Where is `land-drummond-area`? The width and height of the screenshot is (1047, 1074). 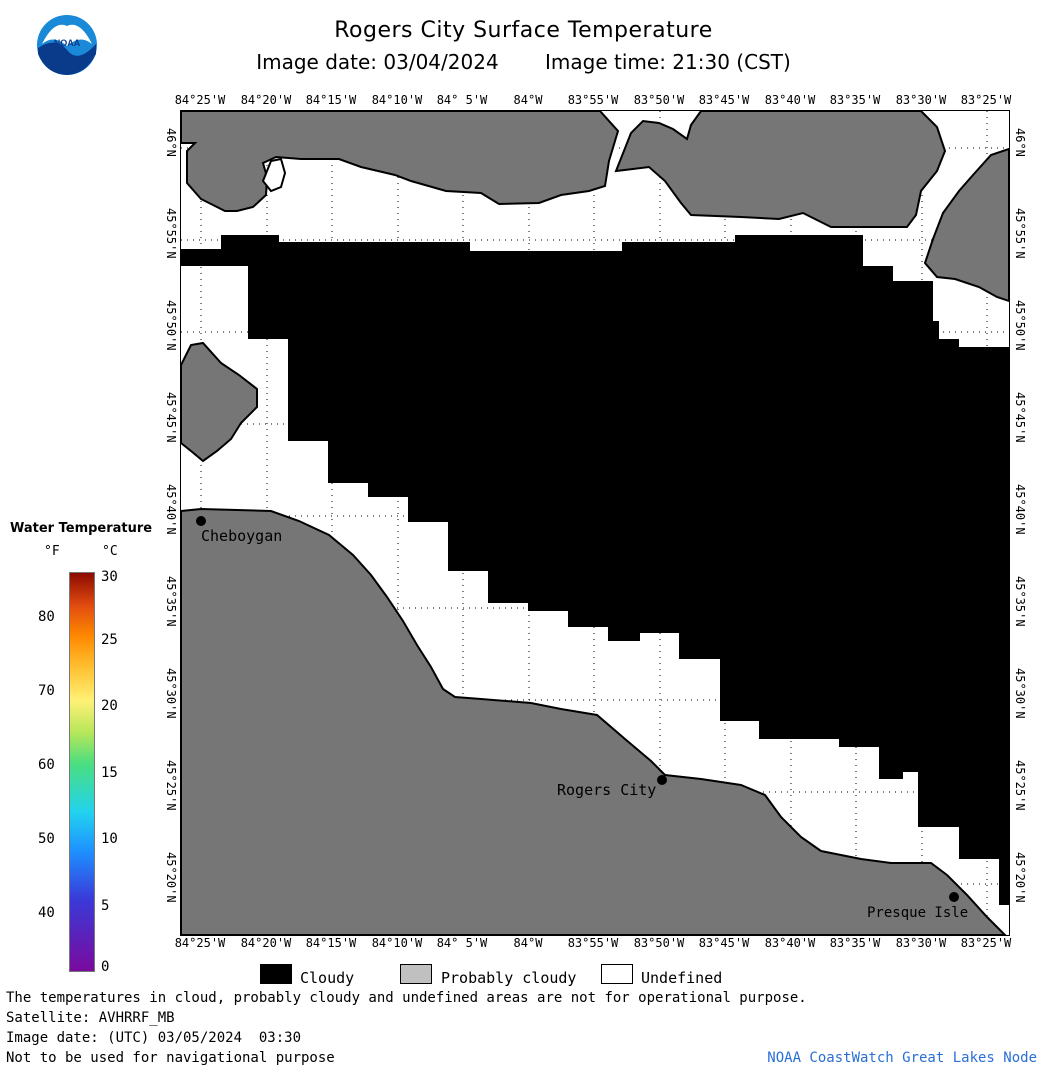 land-drummond-area is located at coordinates (780, 169).